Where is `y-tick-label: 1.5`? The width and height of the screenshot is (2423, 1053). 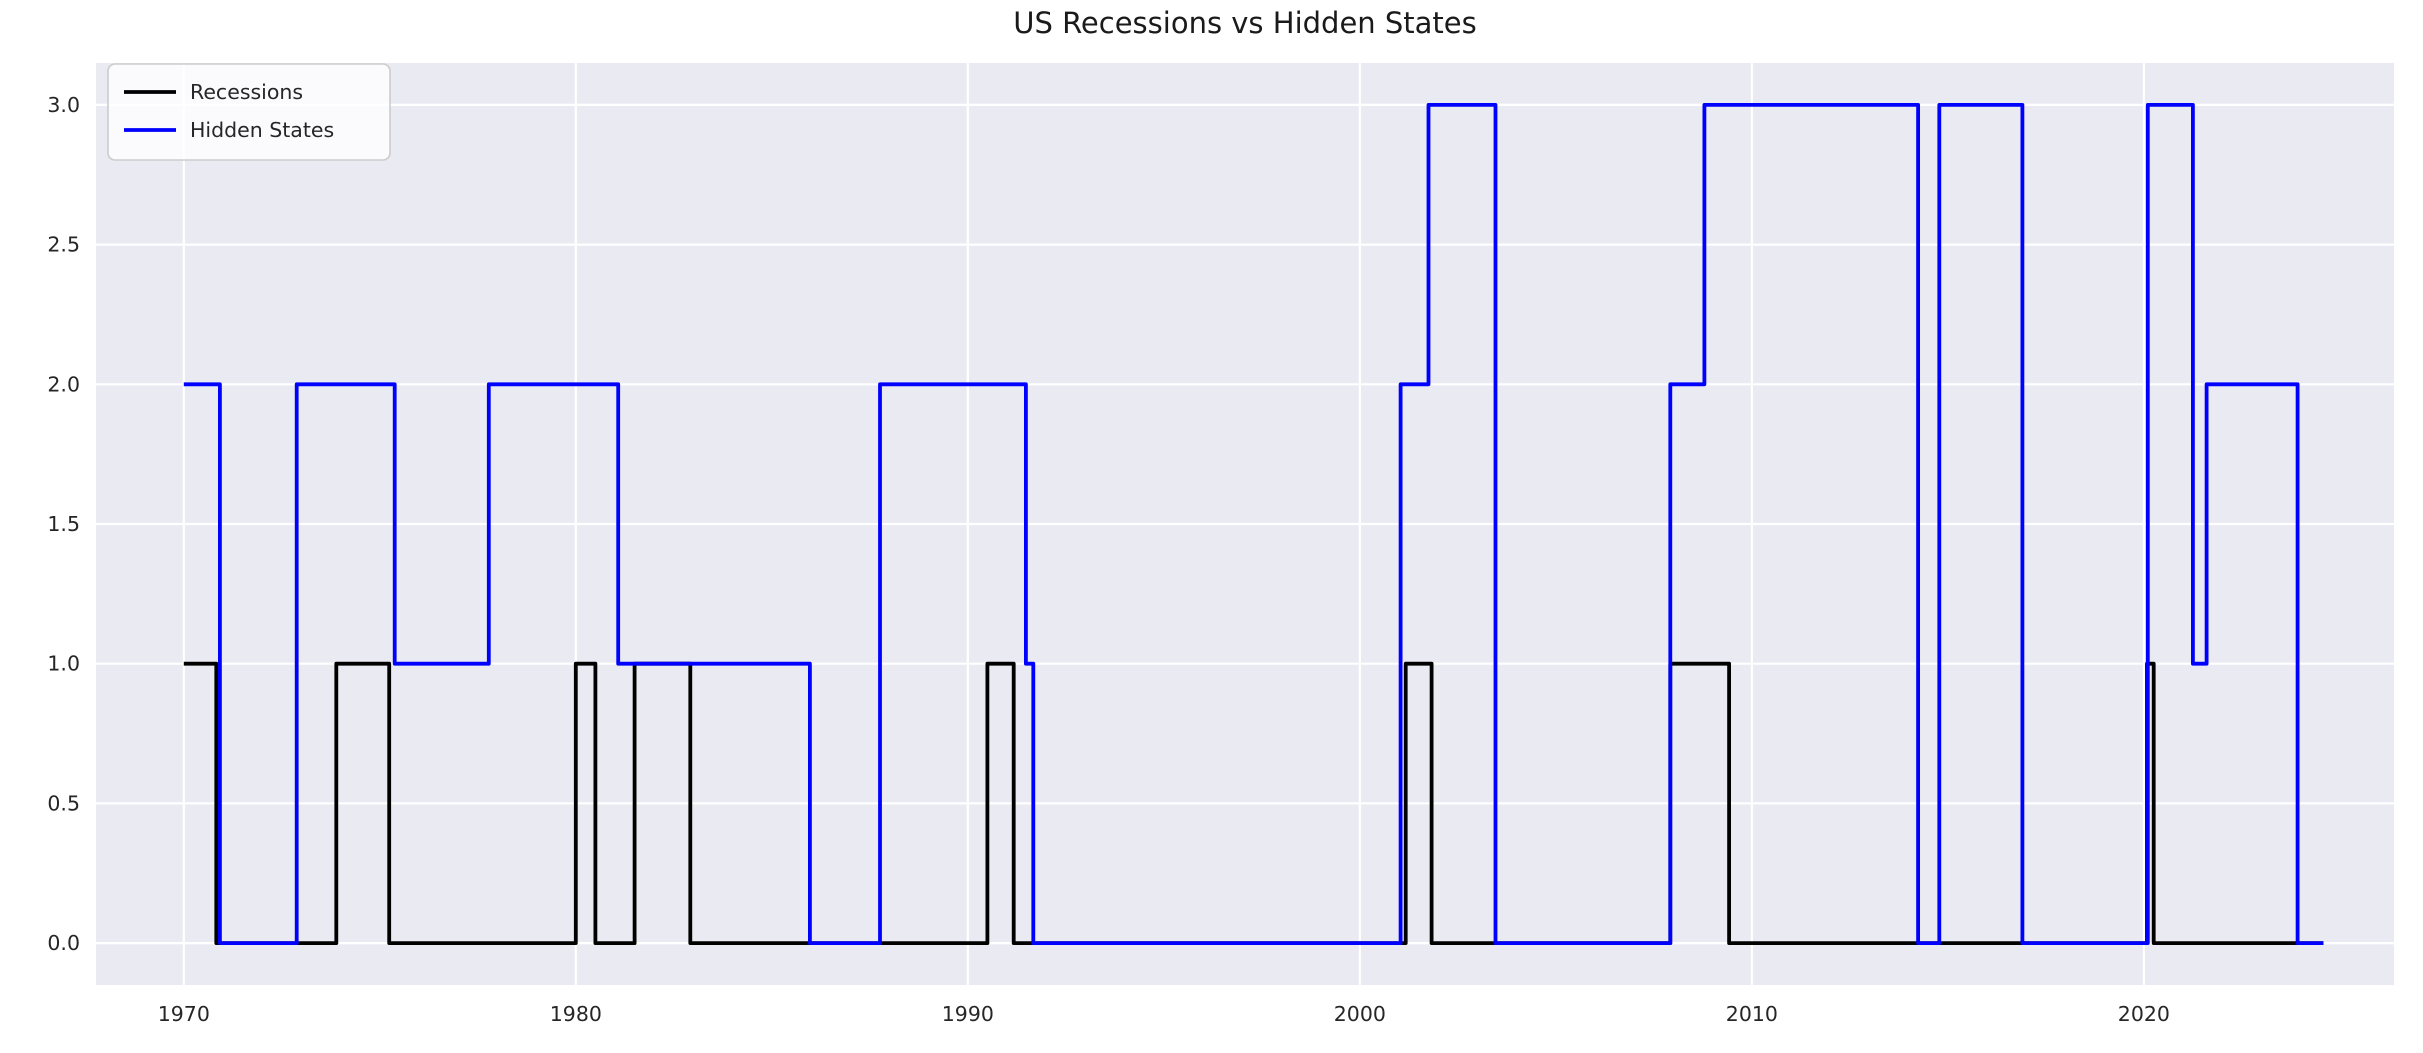
y-tick-label: 1.5 is located at coordinates (63, 524).